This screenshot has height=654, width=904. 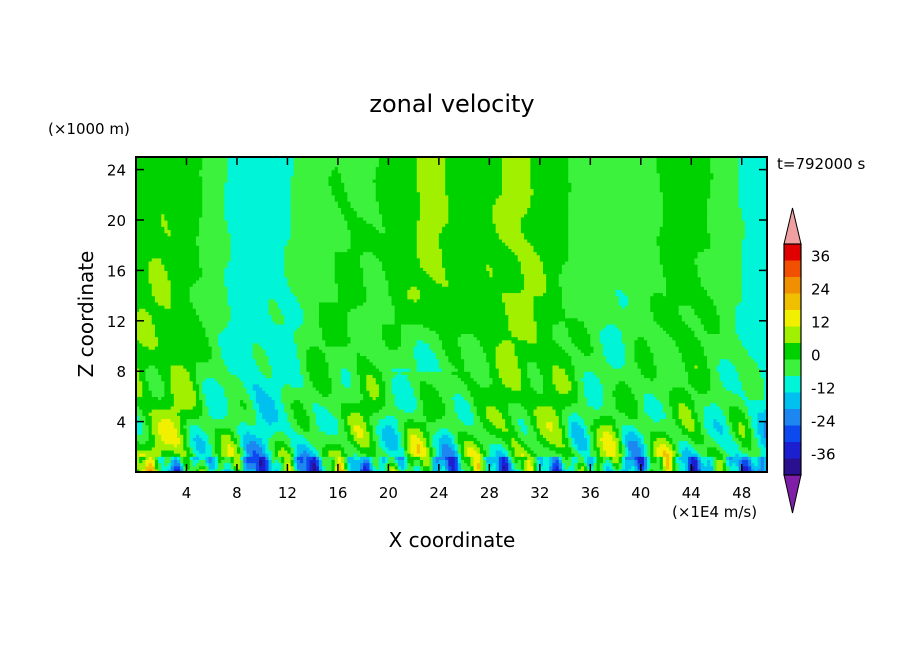 What do you see at coordinates (89, 129) in the screenshot?
I see `y-unit-label: (×1000 m)` at bounding box center [89, 129].